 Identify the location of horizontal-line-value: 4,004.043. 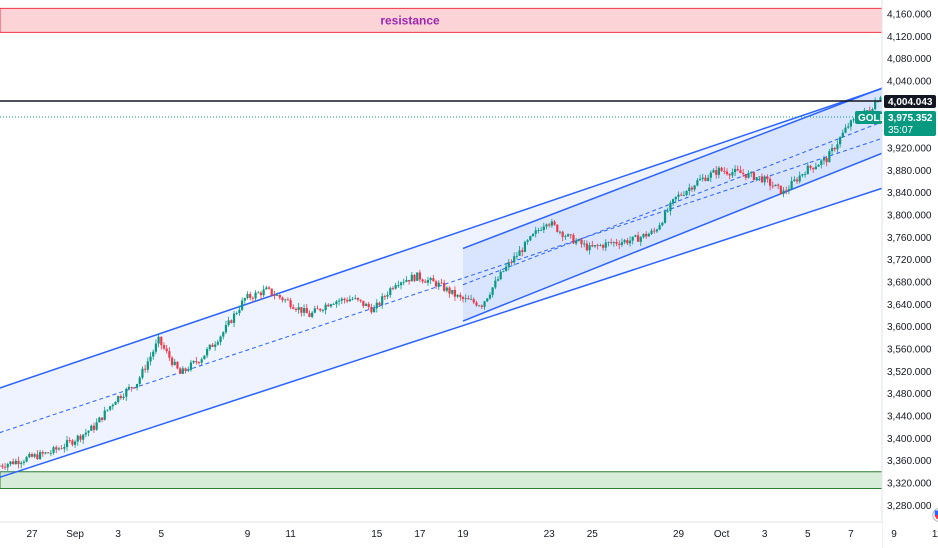
(910, 102).